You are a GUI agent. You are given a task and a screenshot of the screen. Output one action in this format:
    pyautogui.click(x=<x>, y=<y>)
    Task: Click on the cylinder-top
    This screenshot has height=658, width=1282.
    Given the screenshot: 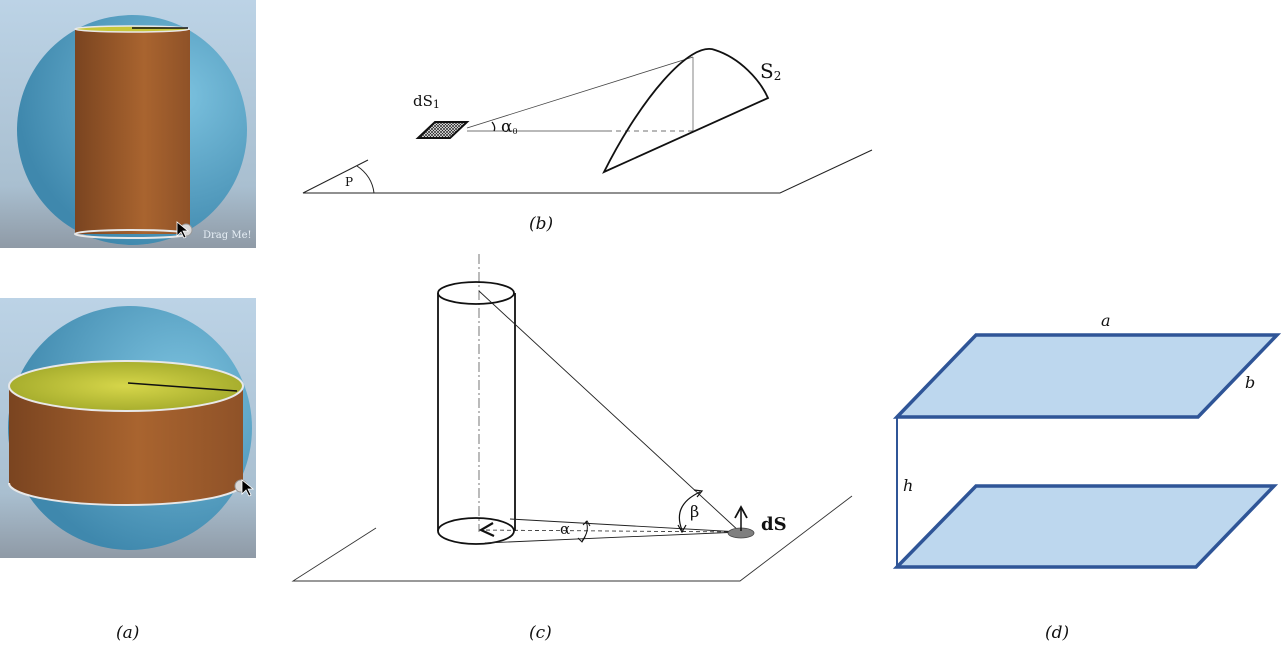 What is the action you would take?
    pyautogui.click(x=476, y=293)
    